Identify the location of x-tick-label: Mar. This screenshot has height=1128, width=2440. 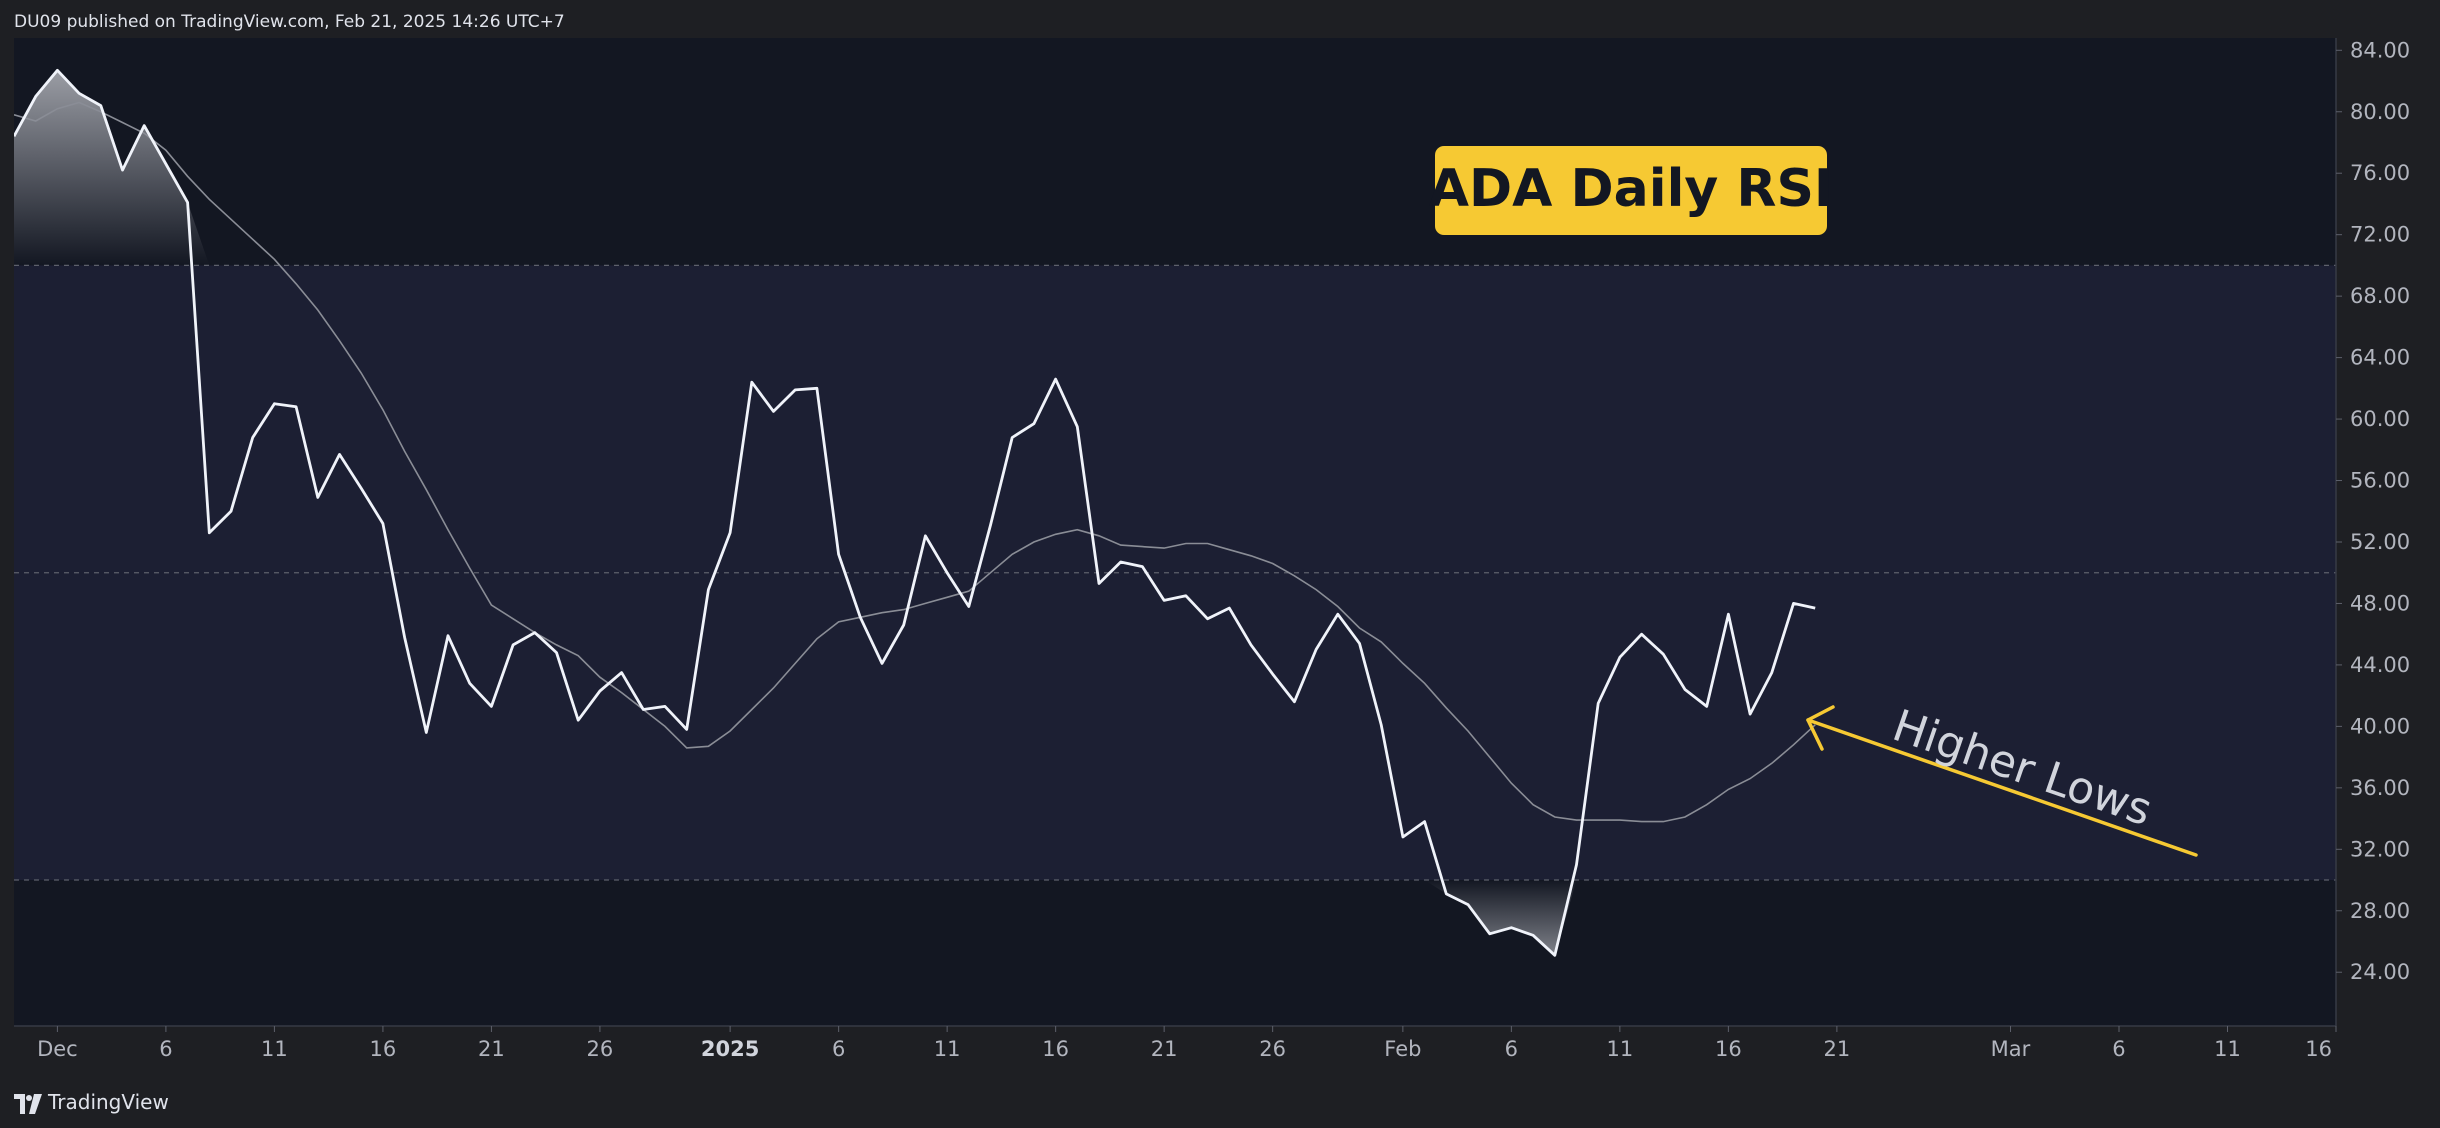
(2011, 1049).